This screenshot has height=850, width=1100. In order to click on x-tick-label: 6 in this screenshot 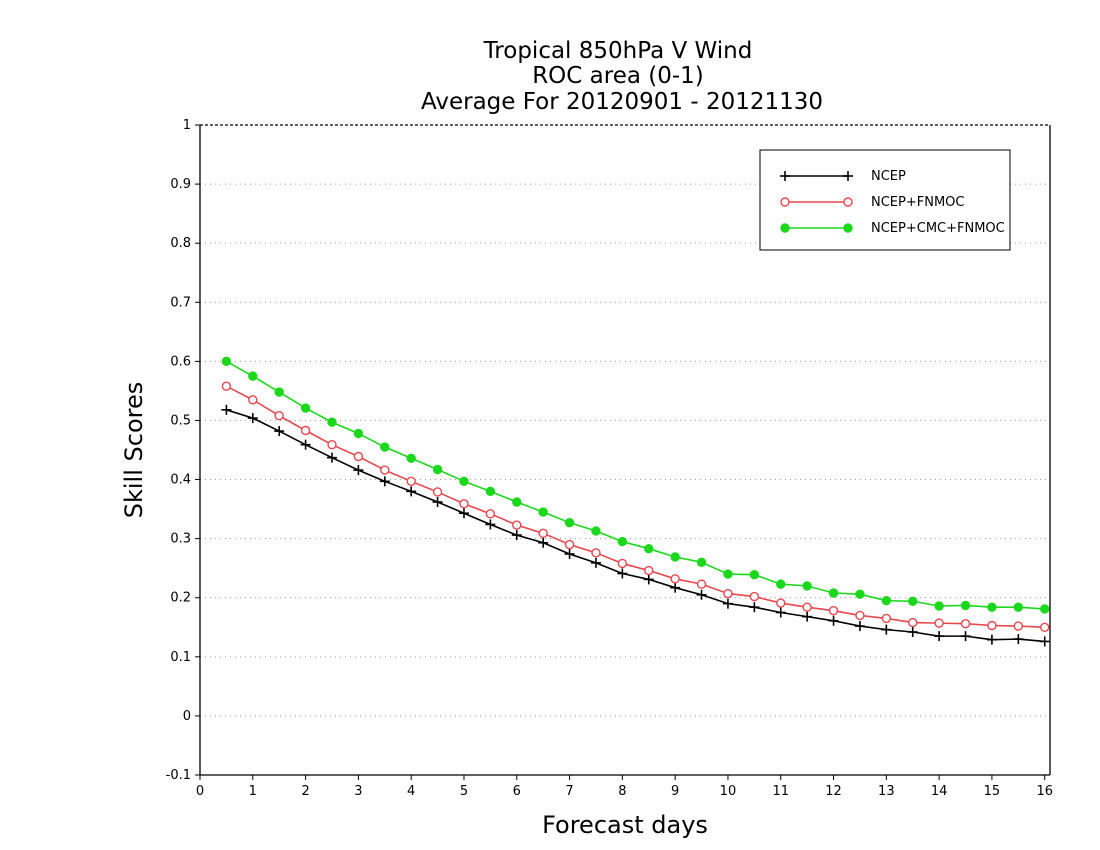, I will do `click(517, 791)`.